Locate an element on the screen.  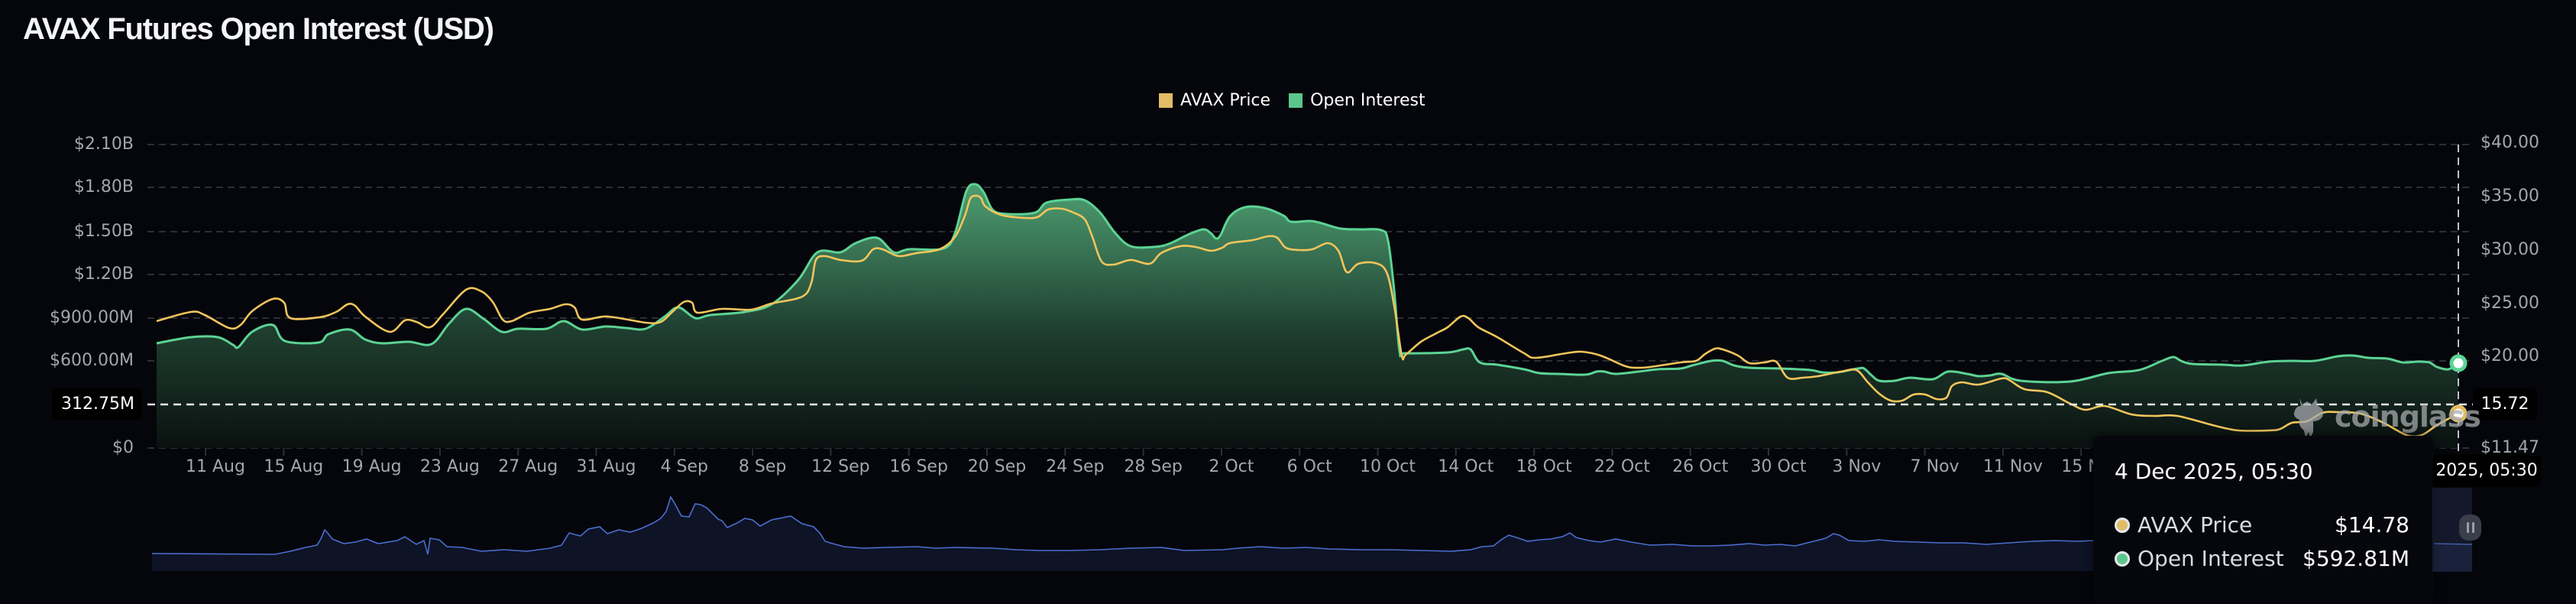
y-left-label: $2.10B is located at coordinates (103, 144).